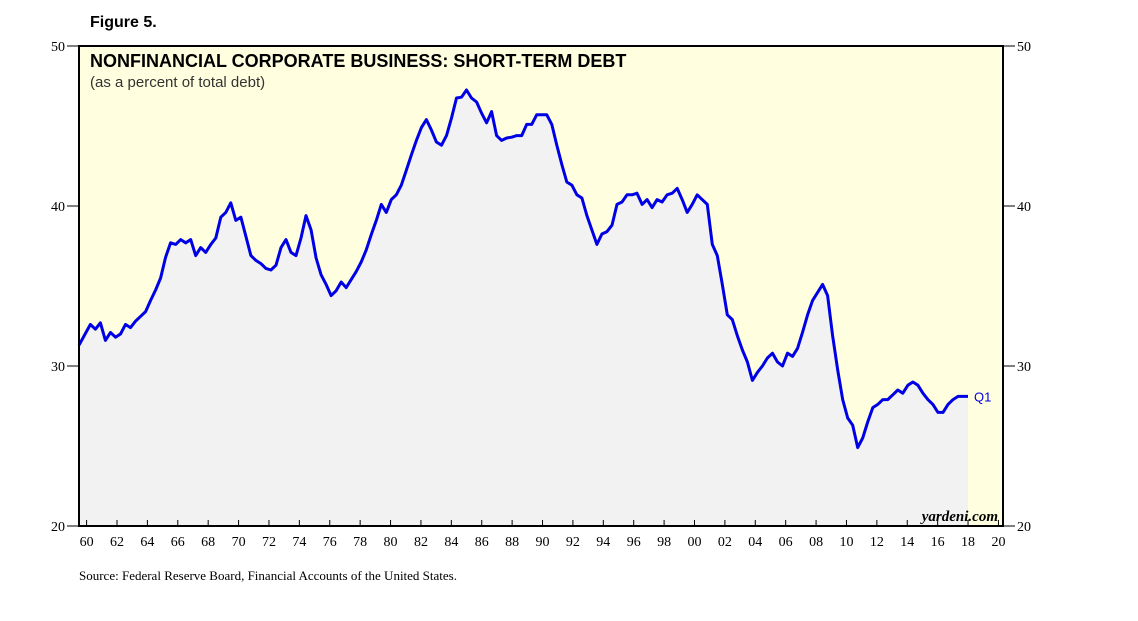 The image size is (1138, 621). I want to click on y-tick-label: 30, so click(58, 367).